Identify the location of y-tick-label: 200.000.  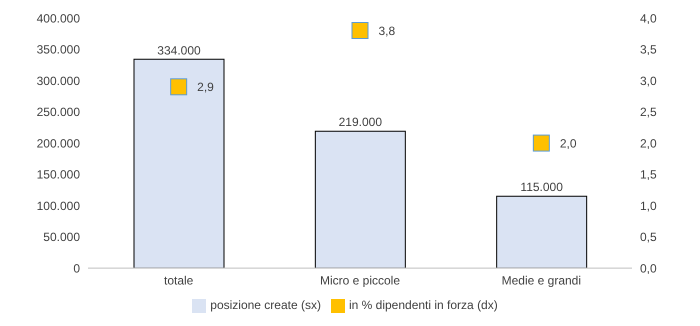
(58, 143).